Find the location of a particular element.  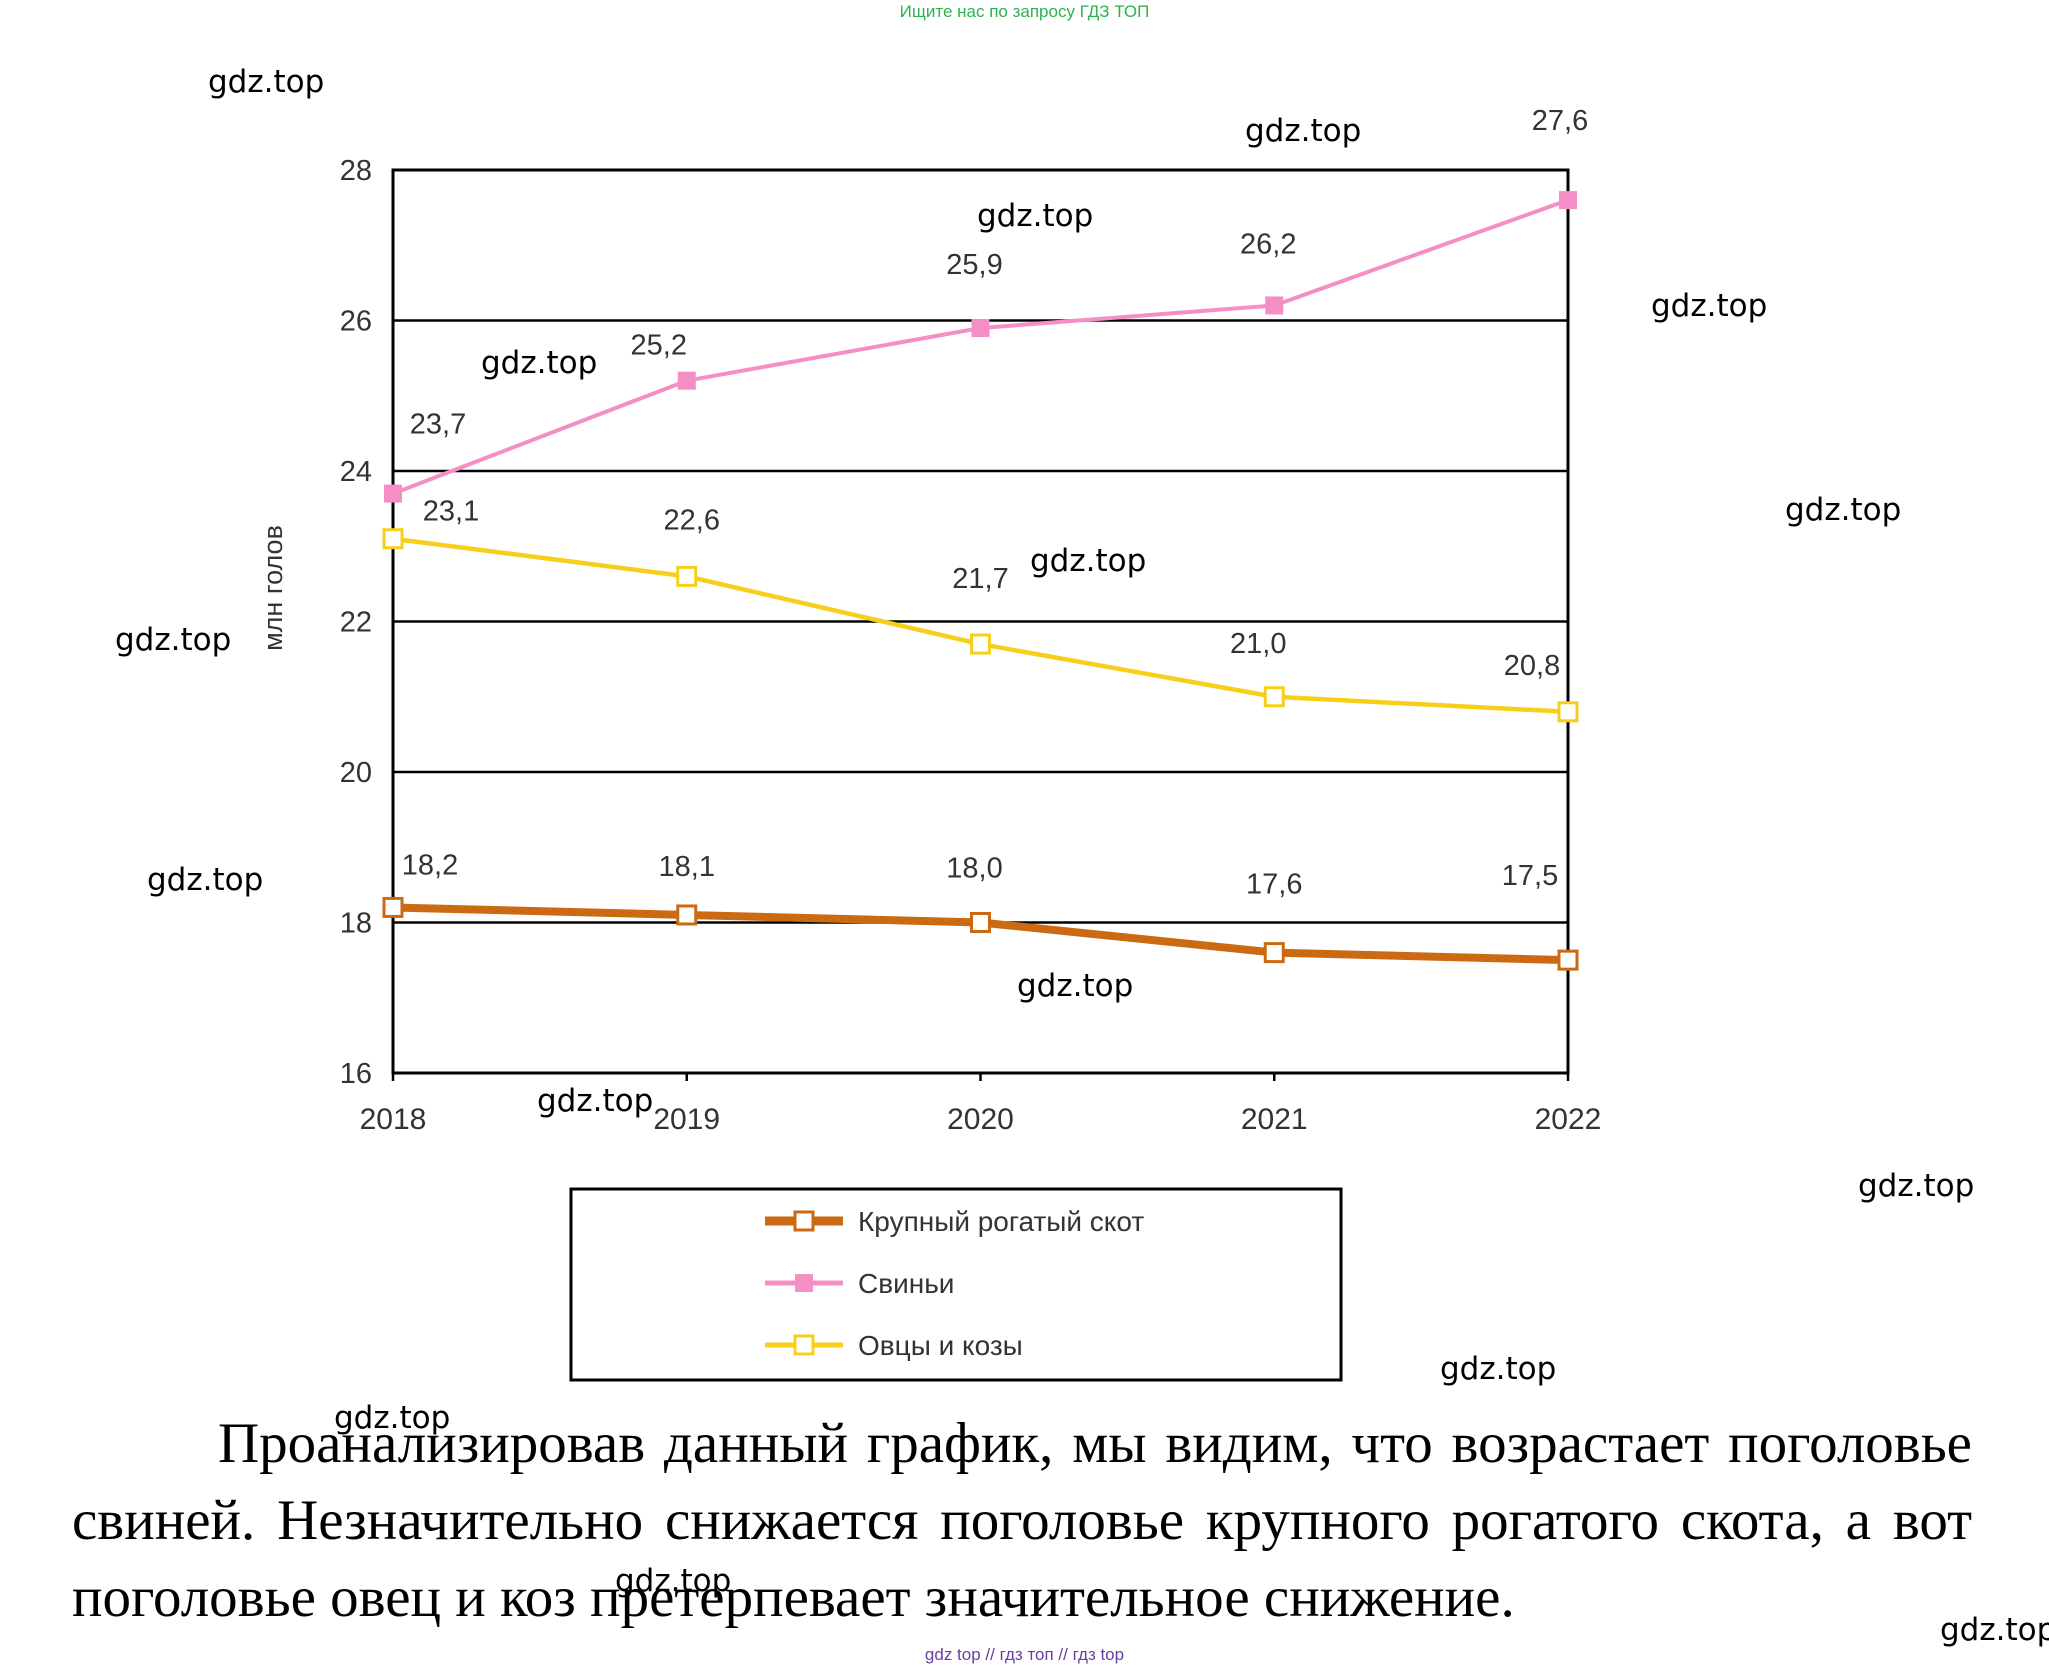

x-tick-label: 2018 is located at coordinates (393, 1119).